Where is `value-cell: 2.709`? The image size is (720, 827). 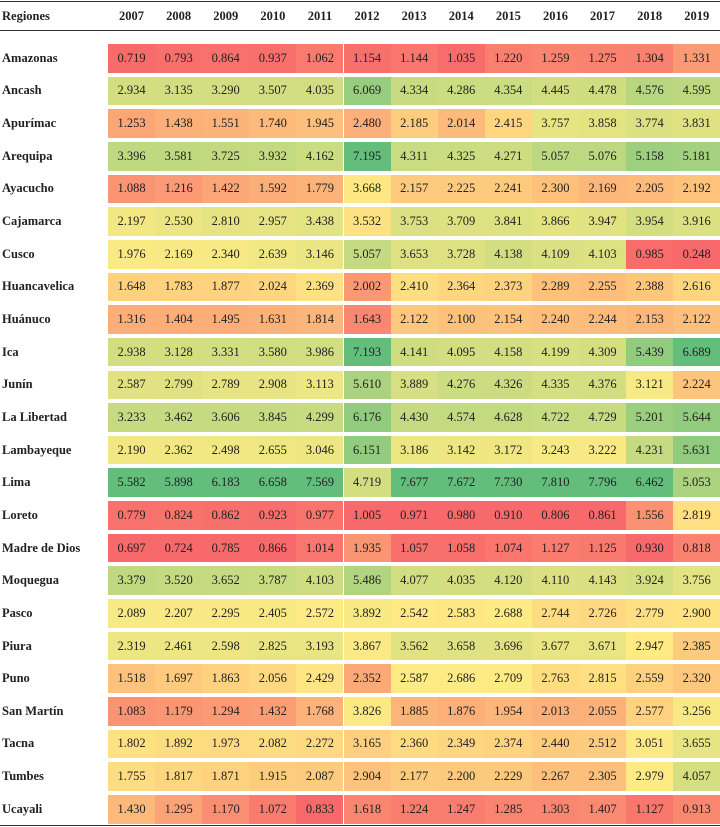
value-cell: 2.709 is located at coordinates (508, 678).